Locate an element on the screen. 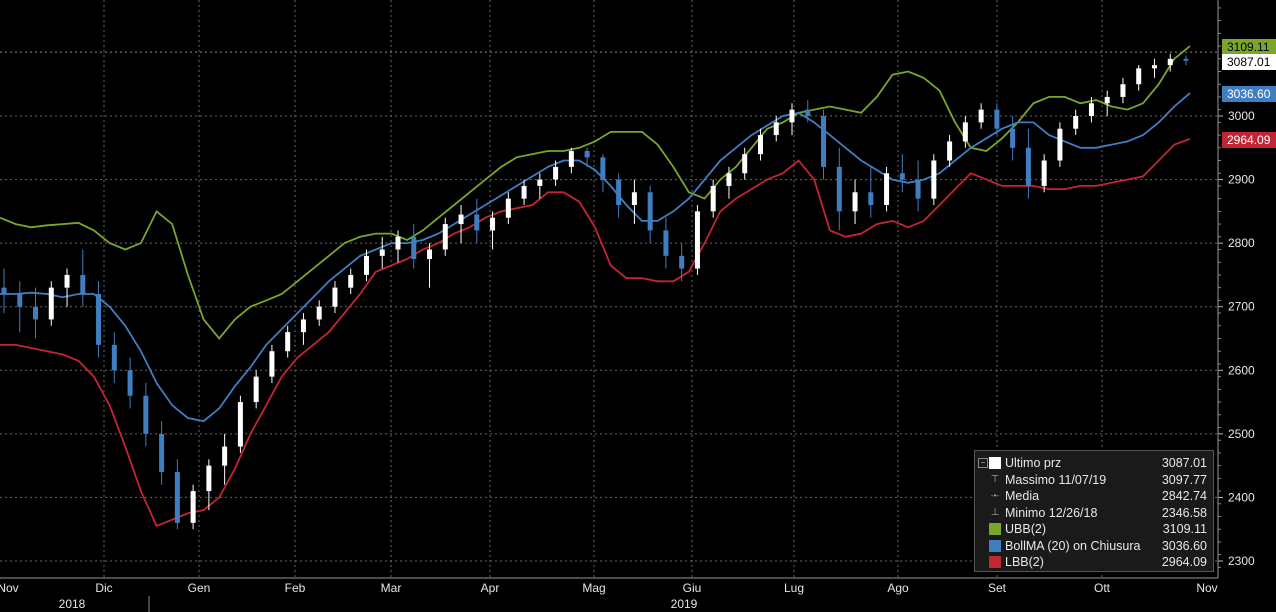 Image resolution: width=1276 pixels, height=612 pixels. legend-label: Minimo 12/26/18 is located at coordinates (1051, 512).